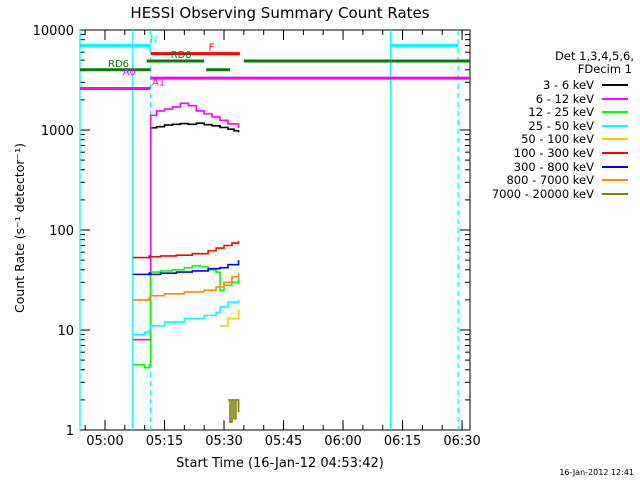 The image size is (640, 480). Describe the element at coordinates (223, 441) in the screenshot. I see `x-tick-label: 05:30` at that location.